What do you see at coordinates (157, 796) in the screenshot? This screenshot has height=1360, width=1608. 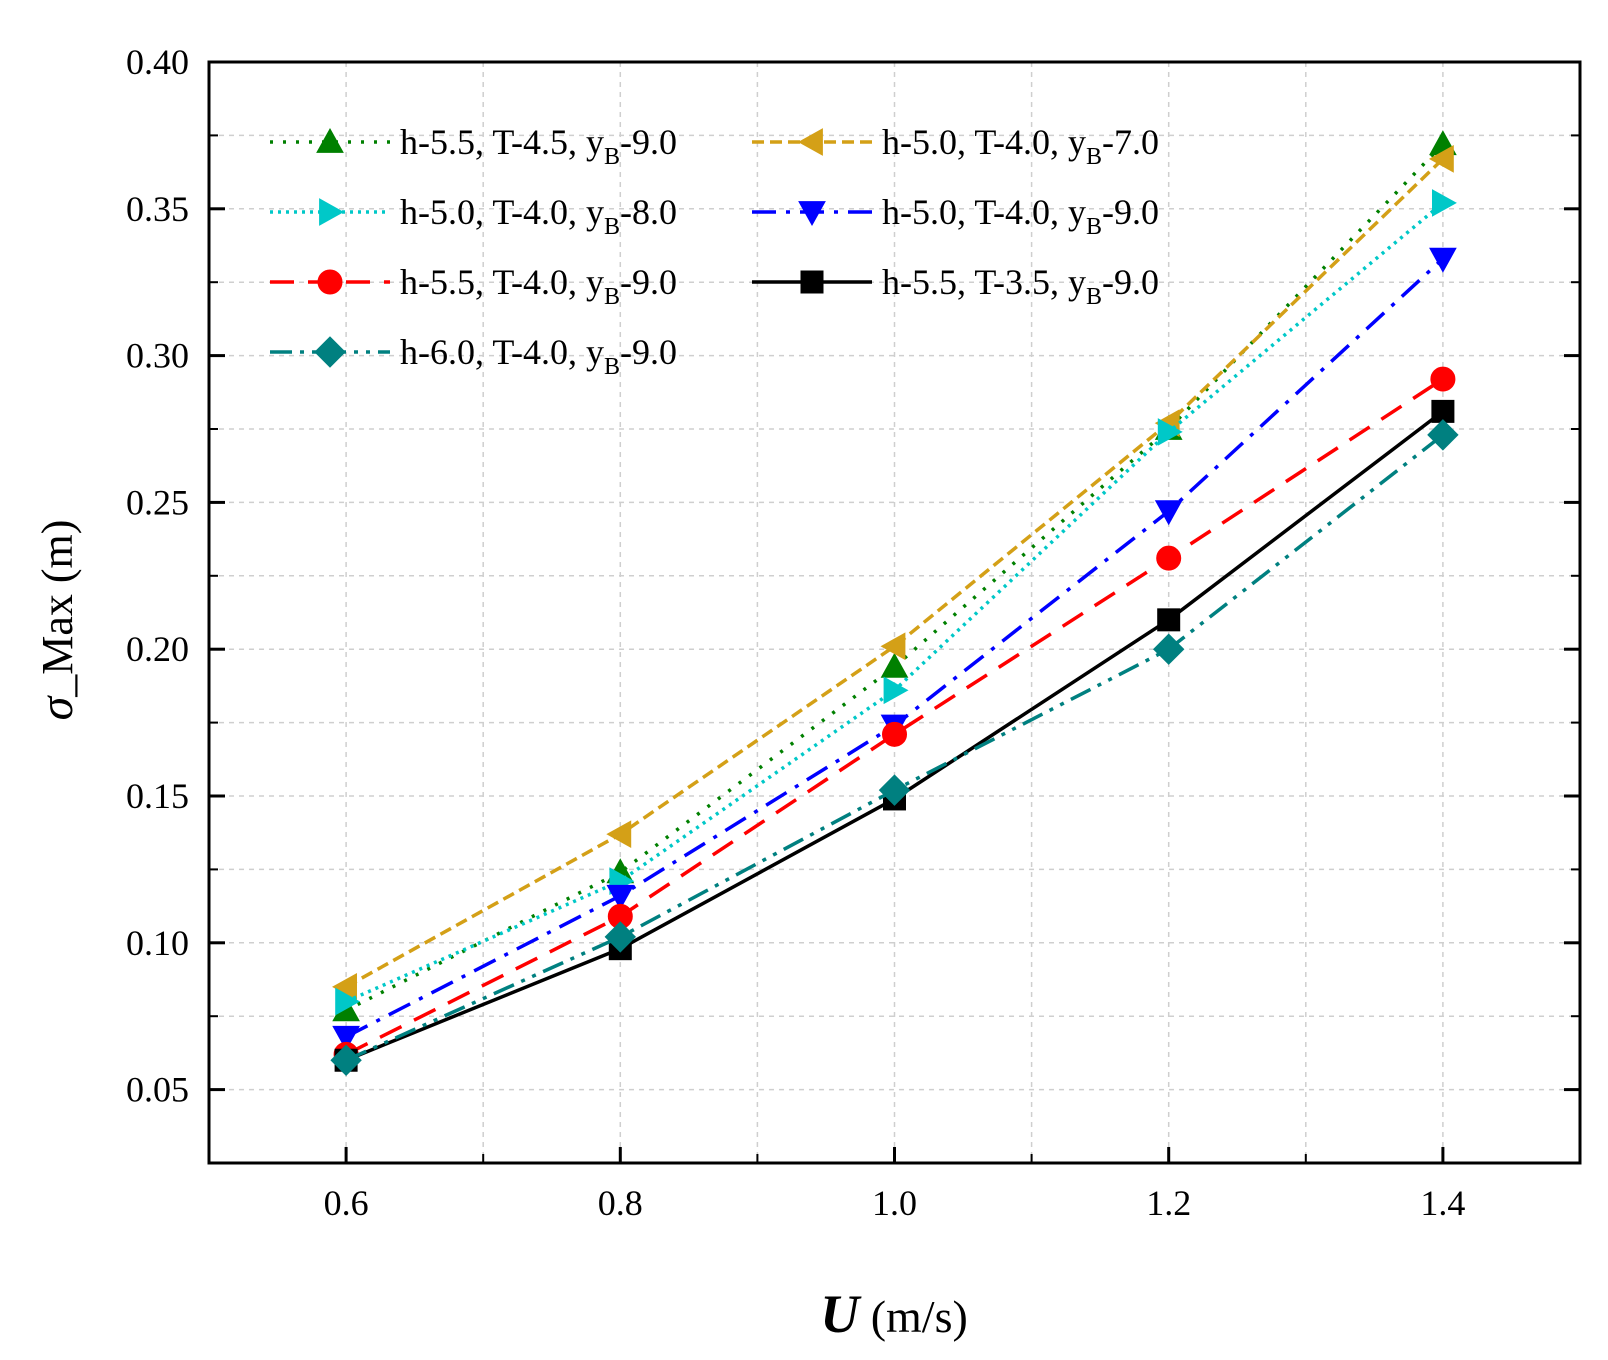 I see `y-tick-label: 0.15` at bounding box center [157, 796].